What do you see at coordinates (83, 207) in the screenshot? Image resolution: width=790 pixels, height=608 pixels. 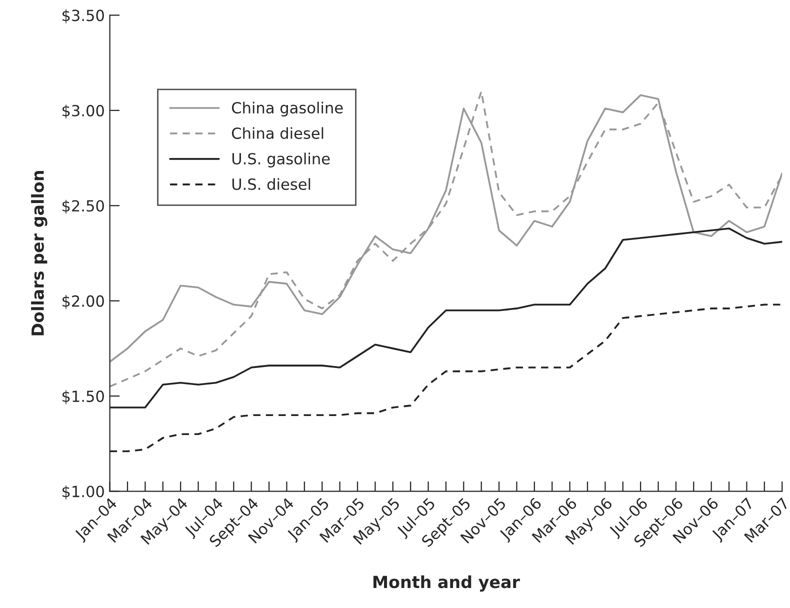 I see `y-tick-label: $2.50` at bounding box center [83, 207].